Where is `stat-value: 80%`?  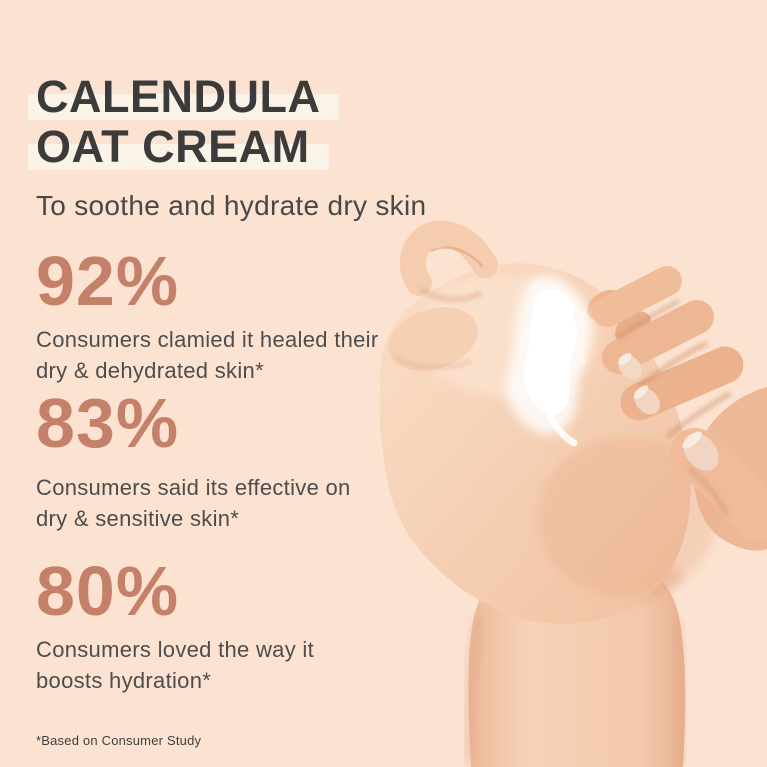 stat-value: 80% is located at coordinates (108, 591).